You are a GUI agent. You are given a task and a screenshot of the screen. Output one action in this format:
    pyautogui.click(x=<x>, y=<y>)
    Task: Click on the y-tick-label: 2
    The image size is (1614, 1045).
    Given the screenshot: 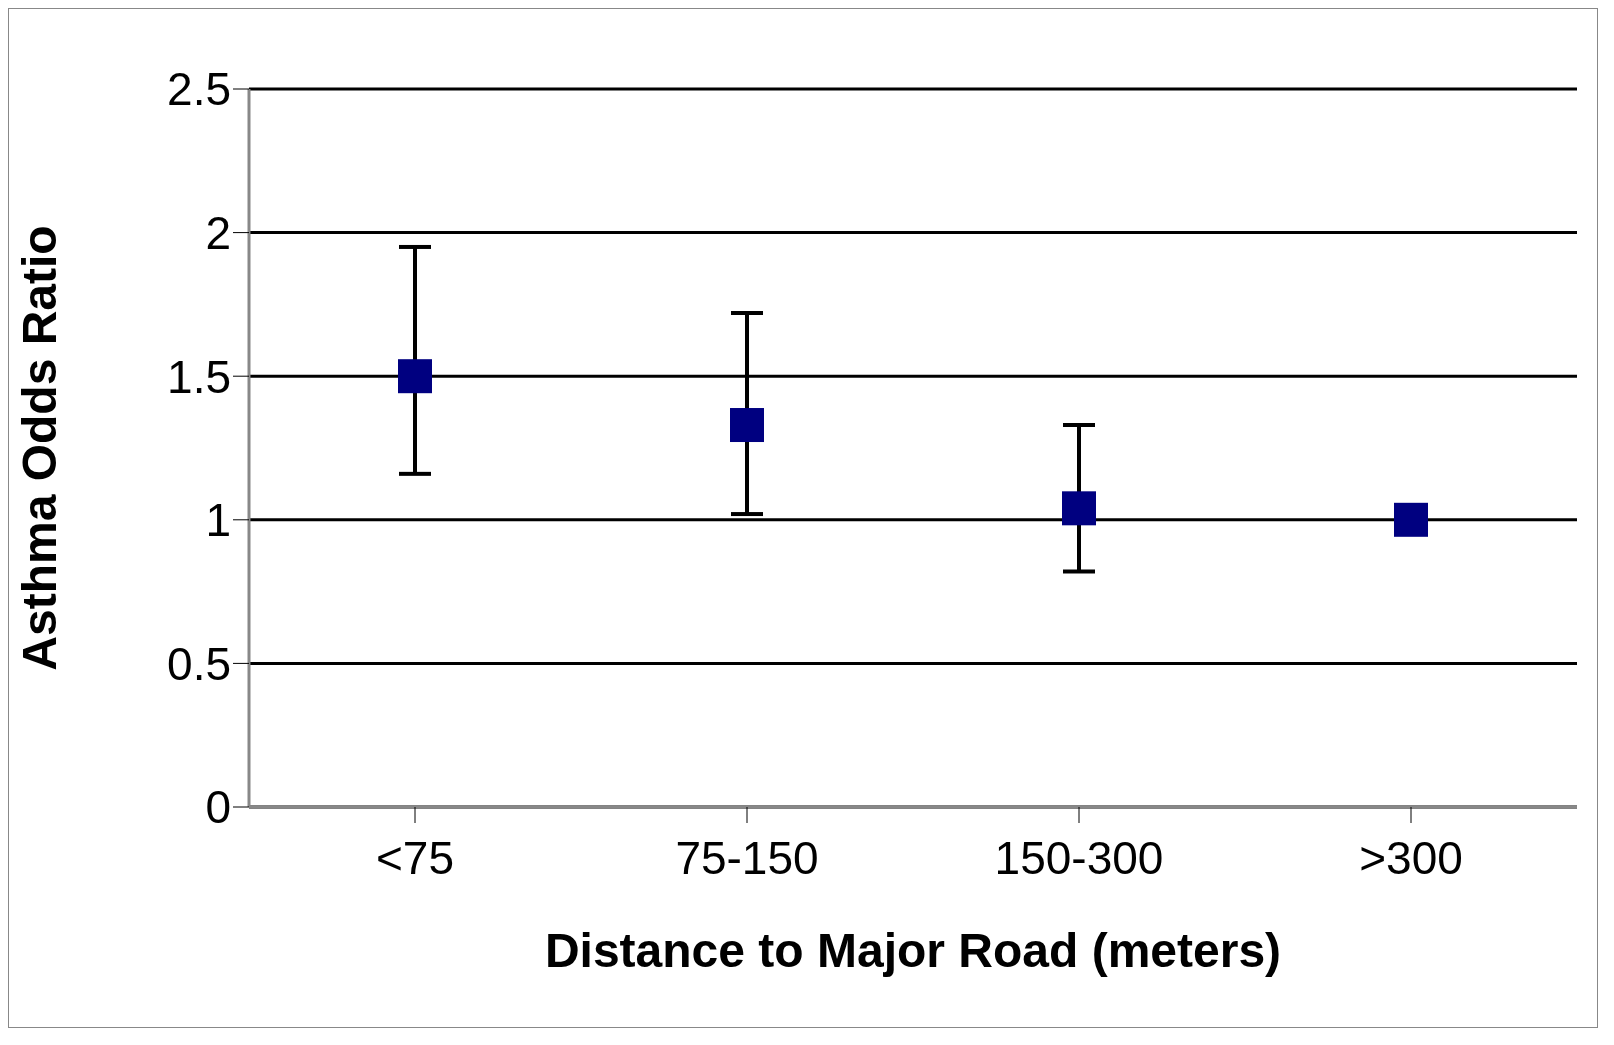 What is the action you would take?
    pyautogui.click(x=218, y=232)
    